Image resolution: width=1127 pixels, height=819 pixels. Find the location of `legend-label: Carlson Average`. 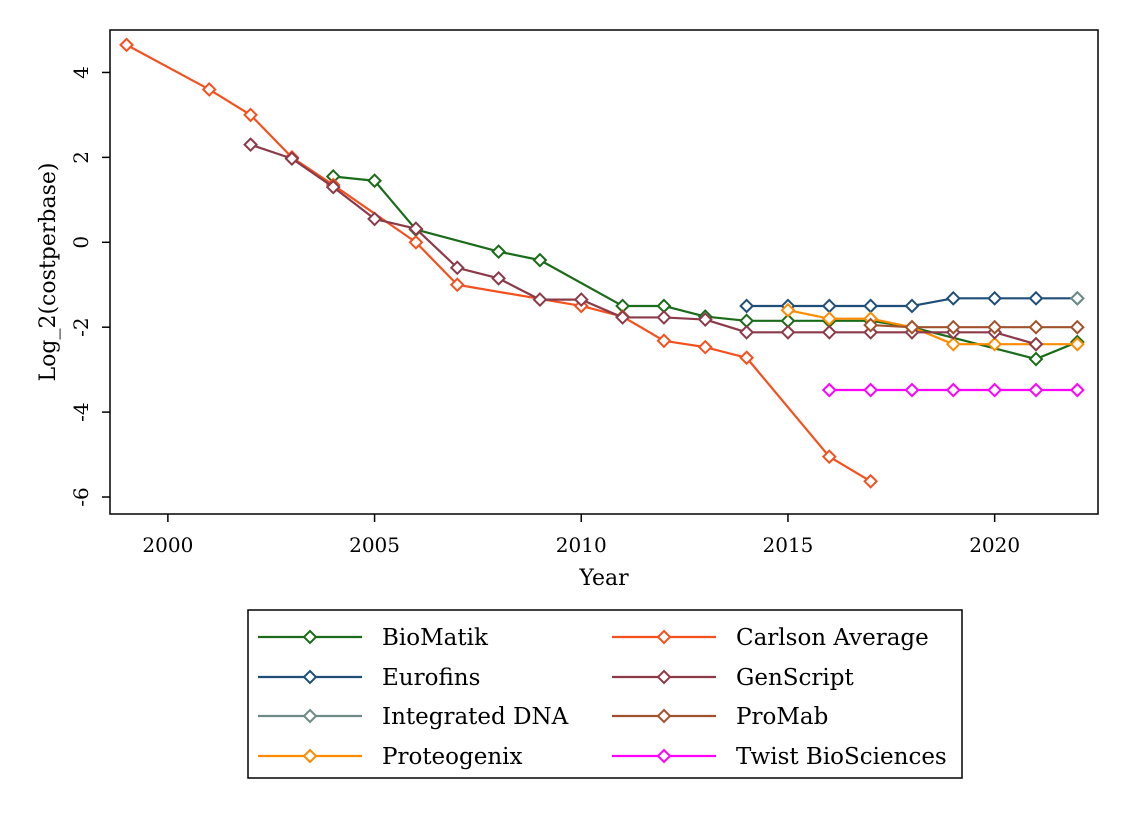

legend-label: Carlson Average is located at coordinates (832, 638).